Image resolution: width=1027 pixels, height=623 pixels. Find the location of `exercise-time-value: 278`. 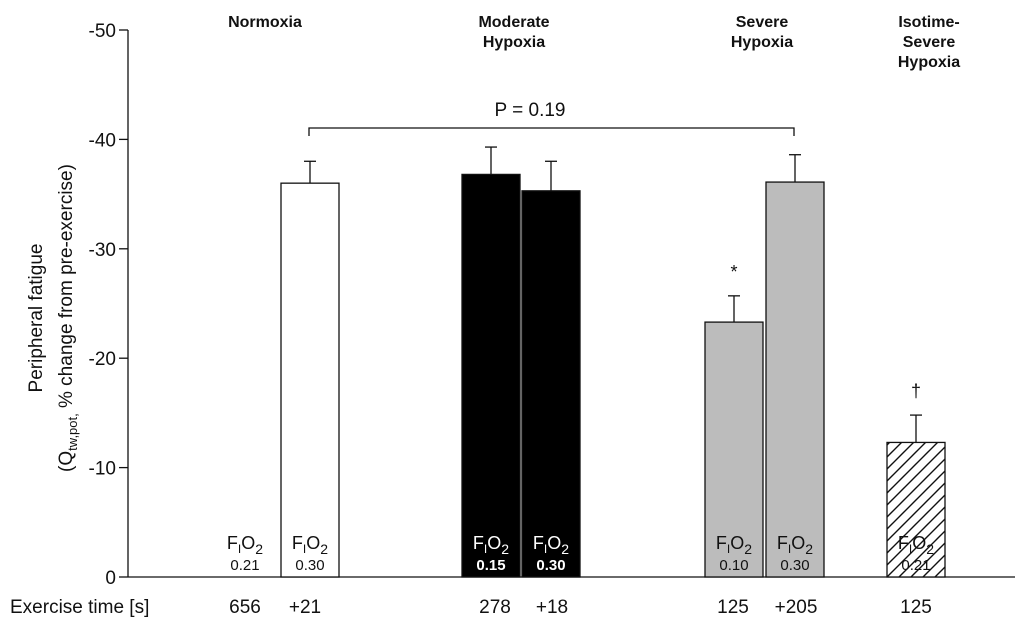

exercise-time-value: 278 is located at coordinates (495, 607).